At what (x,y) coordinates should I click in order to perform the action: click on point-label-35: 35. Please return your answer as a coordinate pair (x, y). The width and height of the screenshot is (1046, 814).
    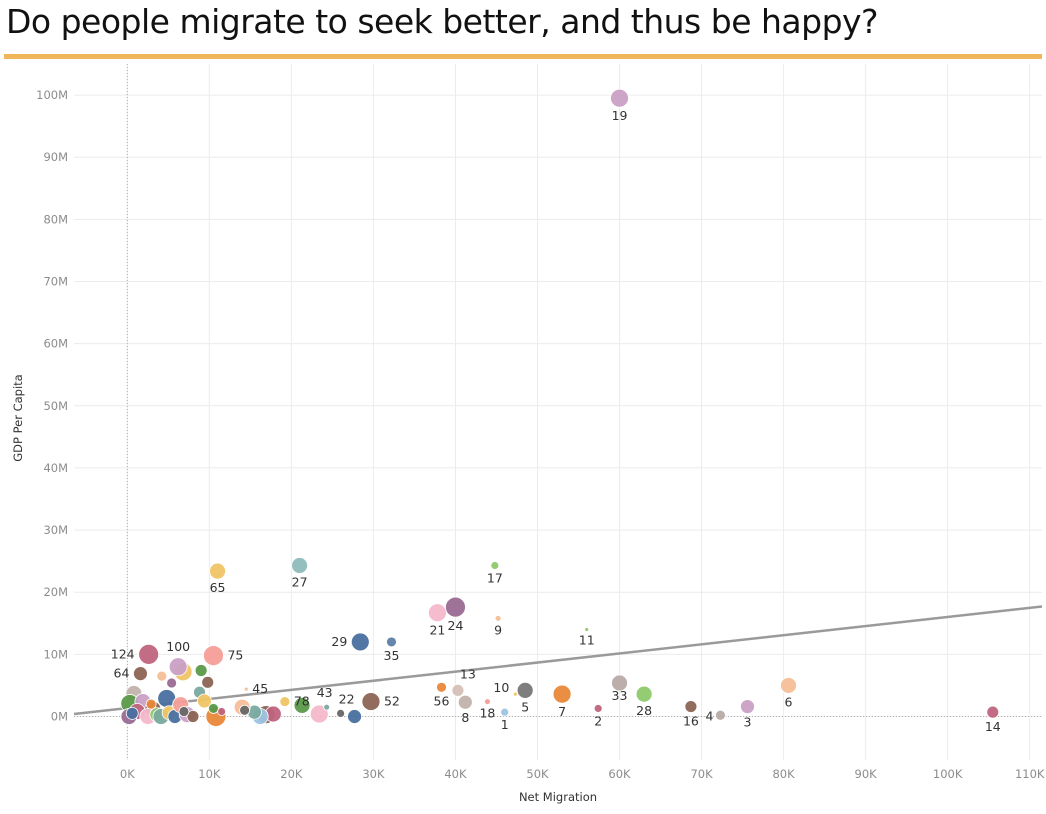
    Looking at the image, I should click on (392, 655).